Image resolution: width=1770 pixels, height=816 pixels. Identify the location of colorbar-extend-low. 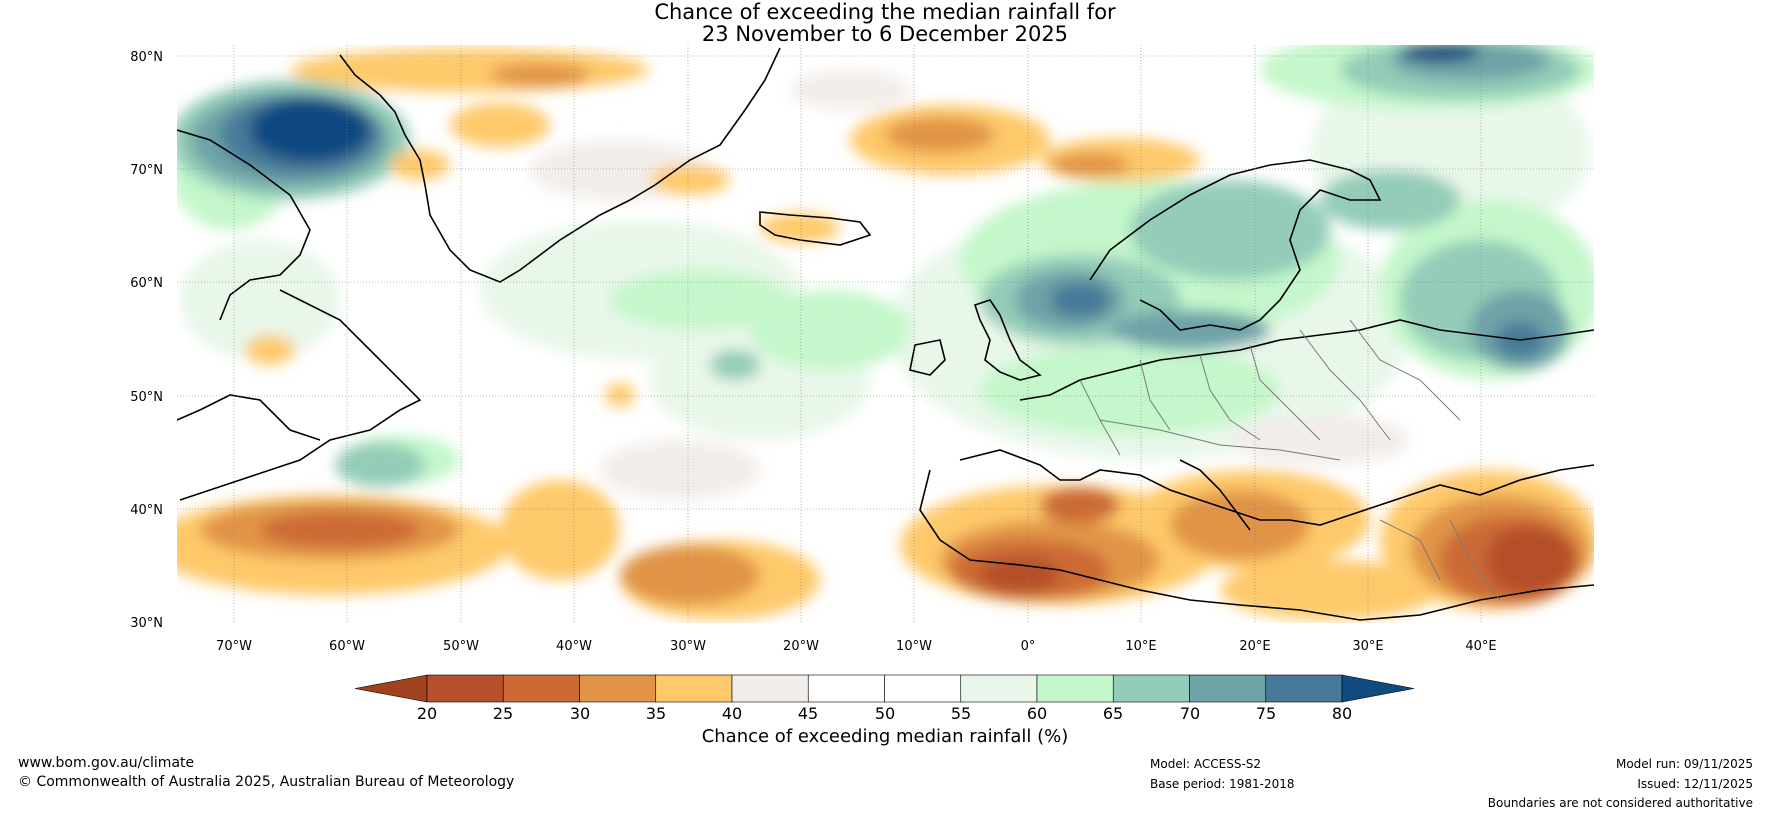
(391, 688).